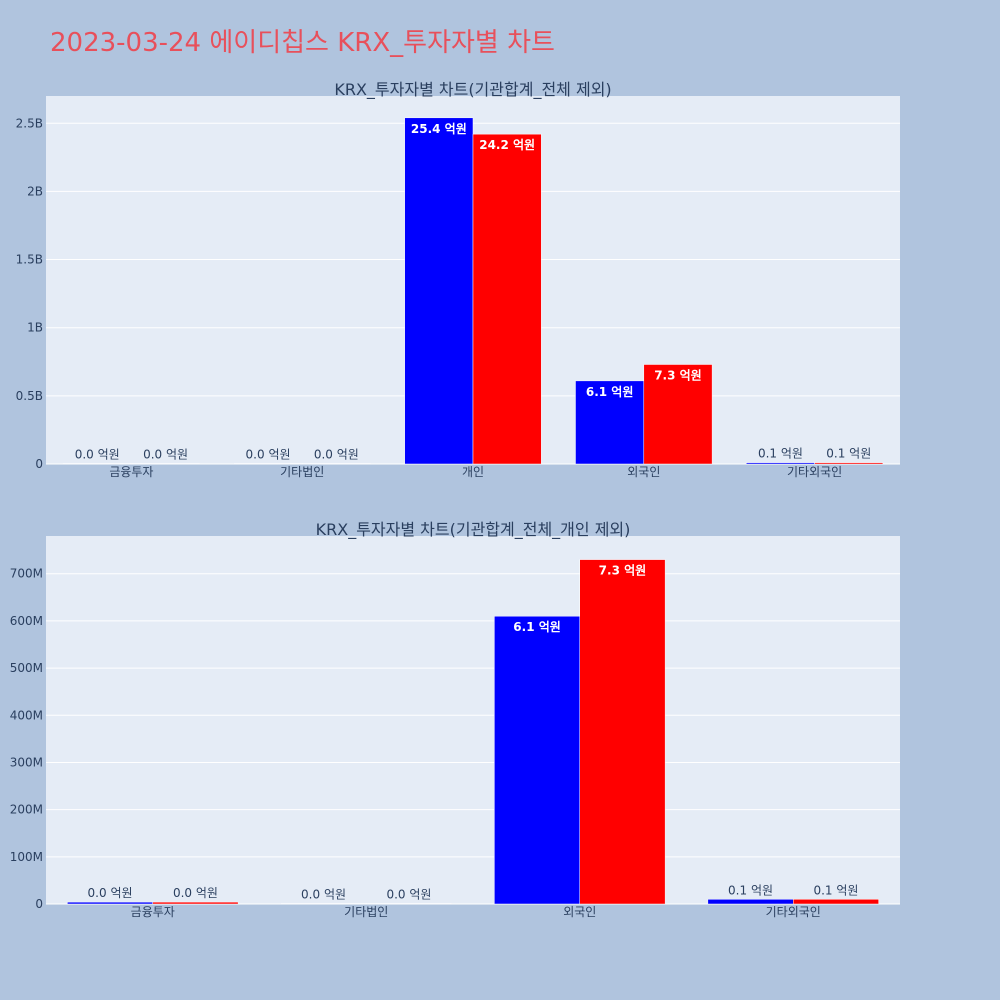 Image resolution: width=1000 pixels, height=1000 pixels. Describe the element at coordinates (35, 191) in the screenshot. I see `y-tick-label: 2B` at that location.